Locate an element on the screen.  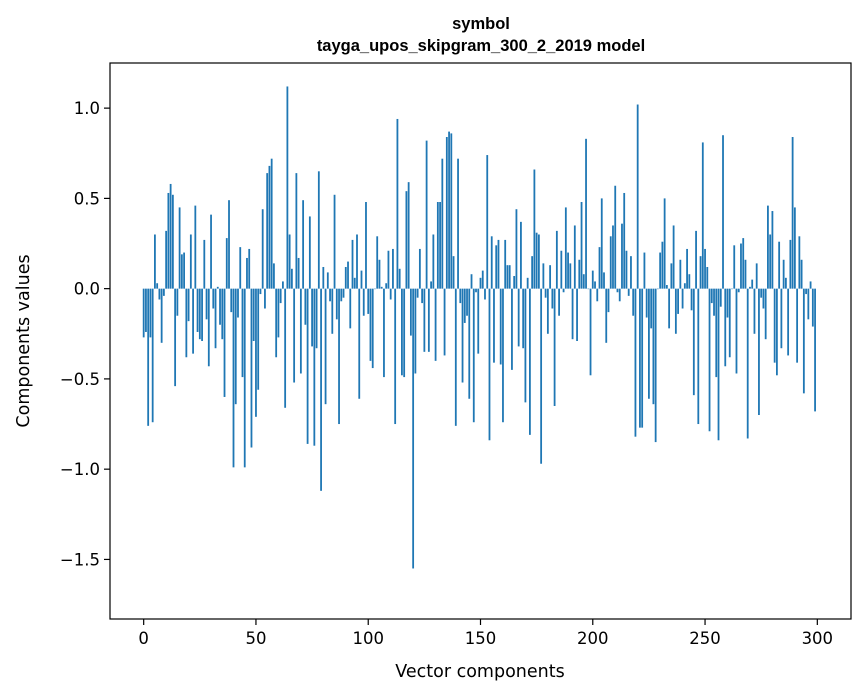
x-tick-label: 50 is located at coordinates (255, 638).